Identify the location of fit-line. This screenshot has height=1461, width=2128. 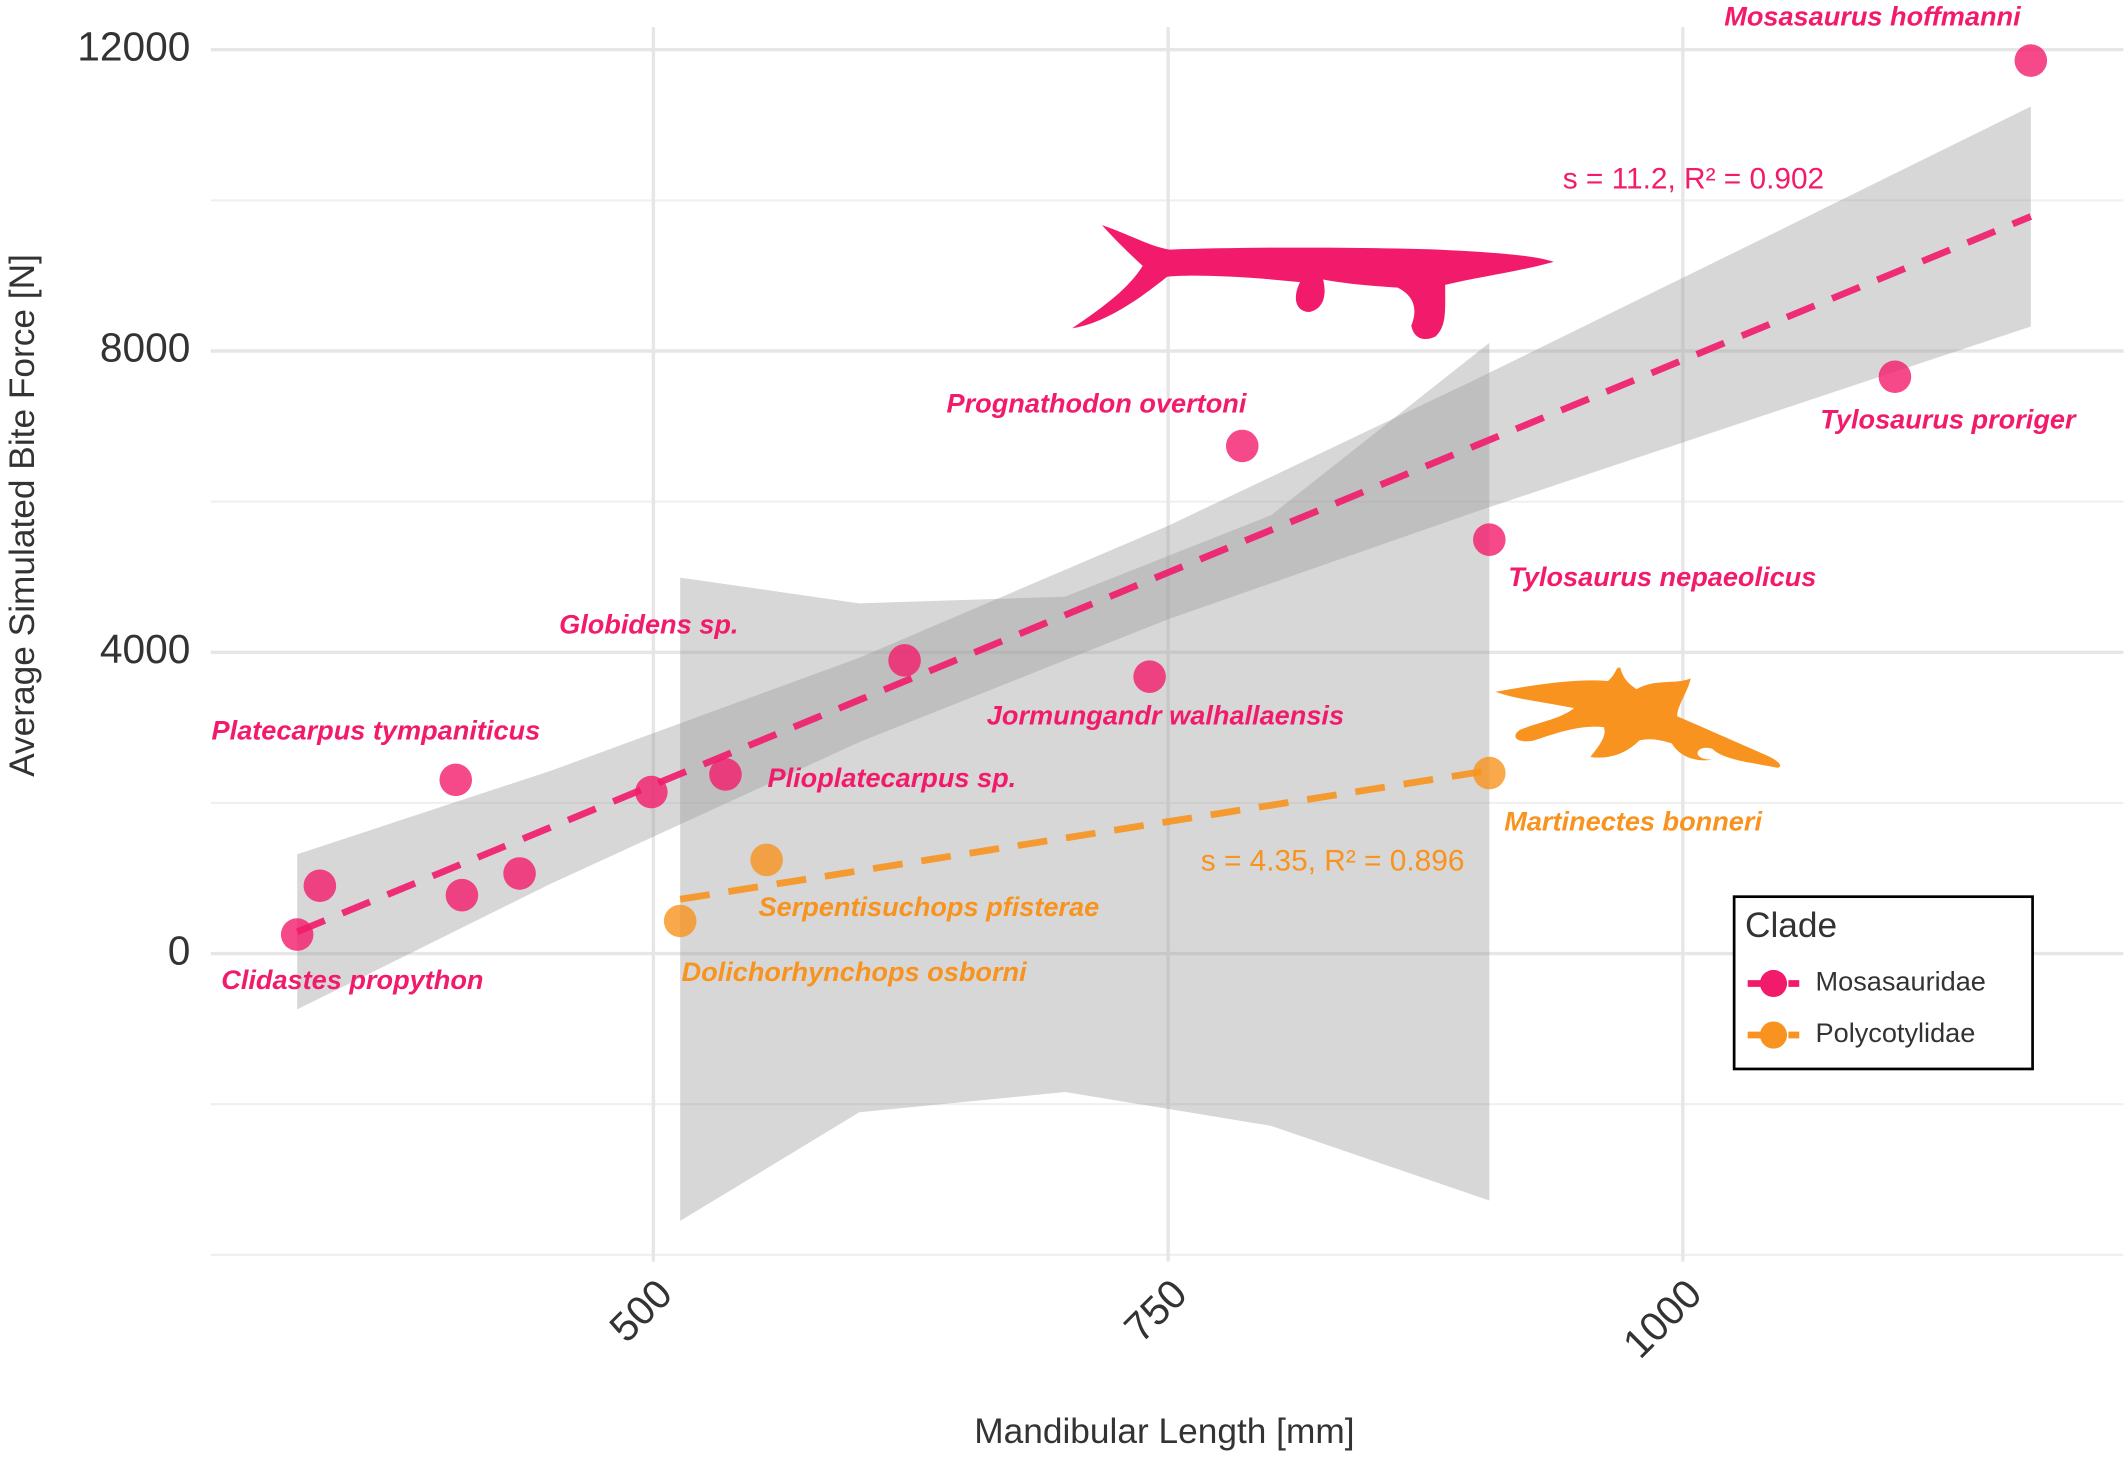
(1084, 835).